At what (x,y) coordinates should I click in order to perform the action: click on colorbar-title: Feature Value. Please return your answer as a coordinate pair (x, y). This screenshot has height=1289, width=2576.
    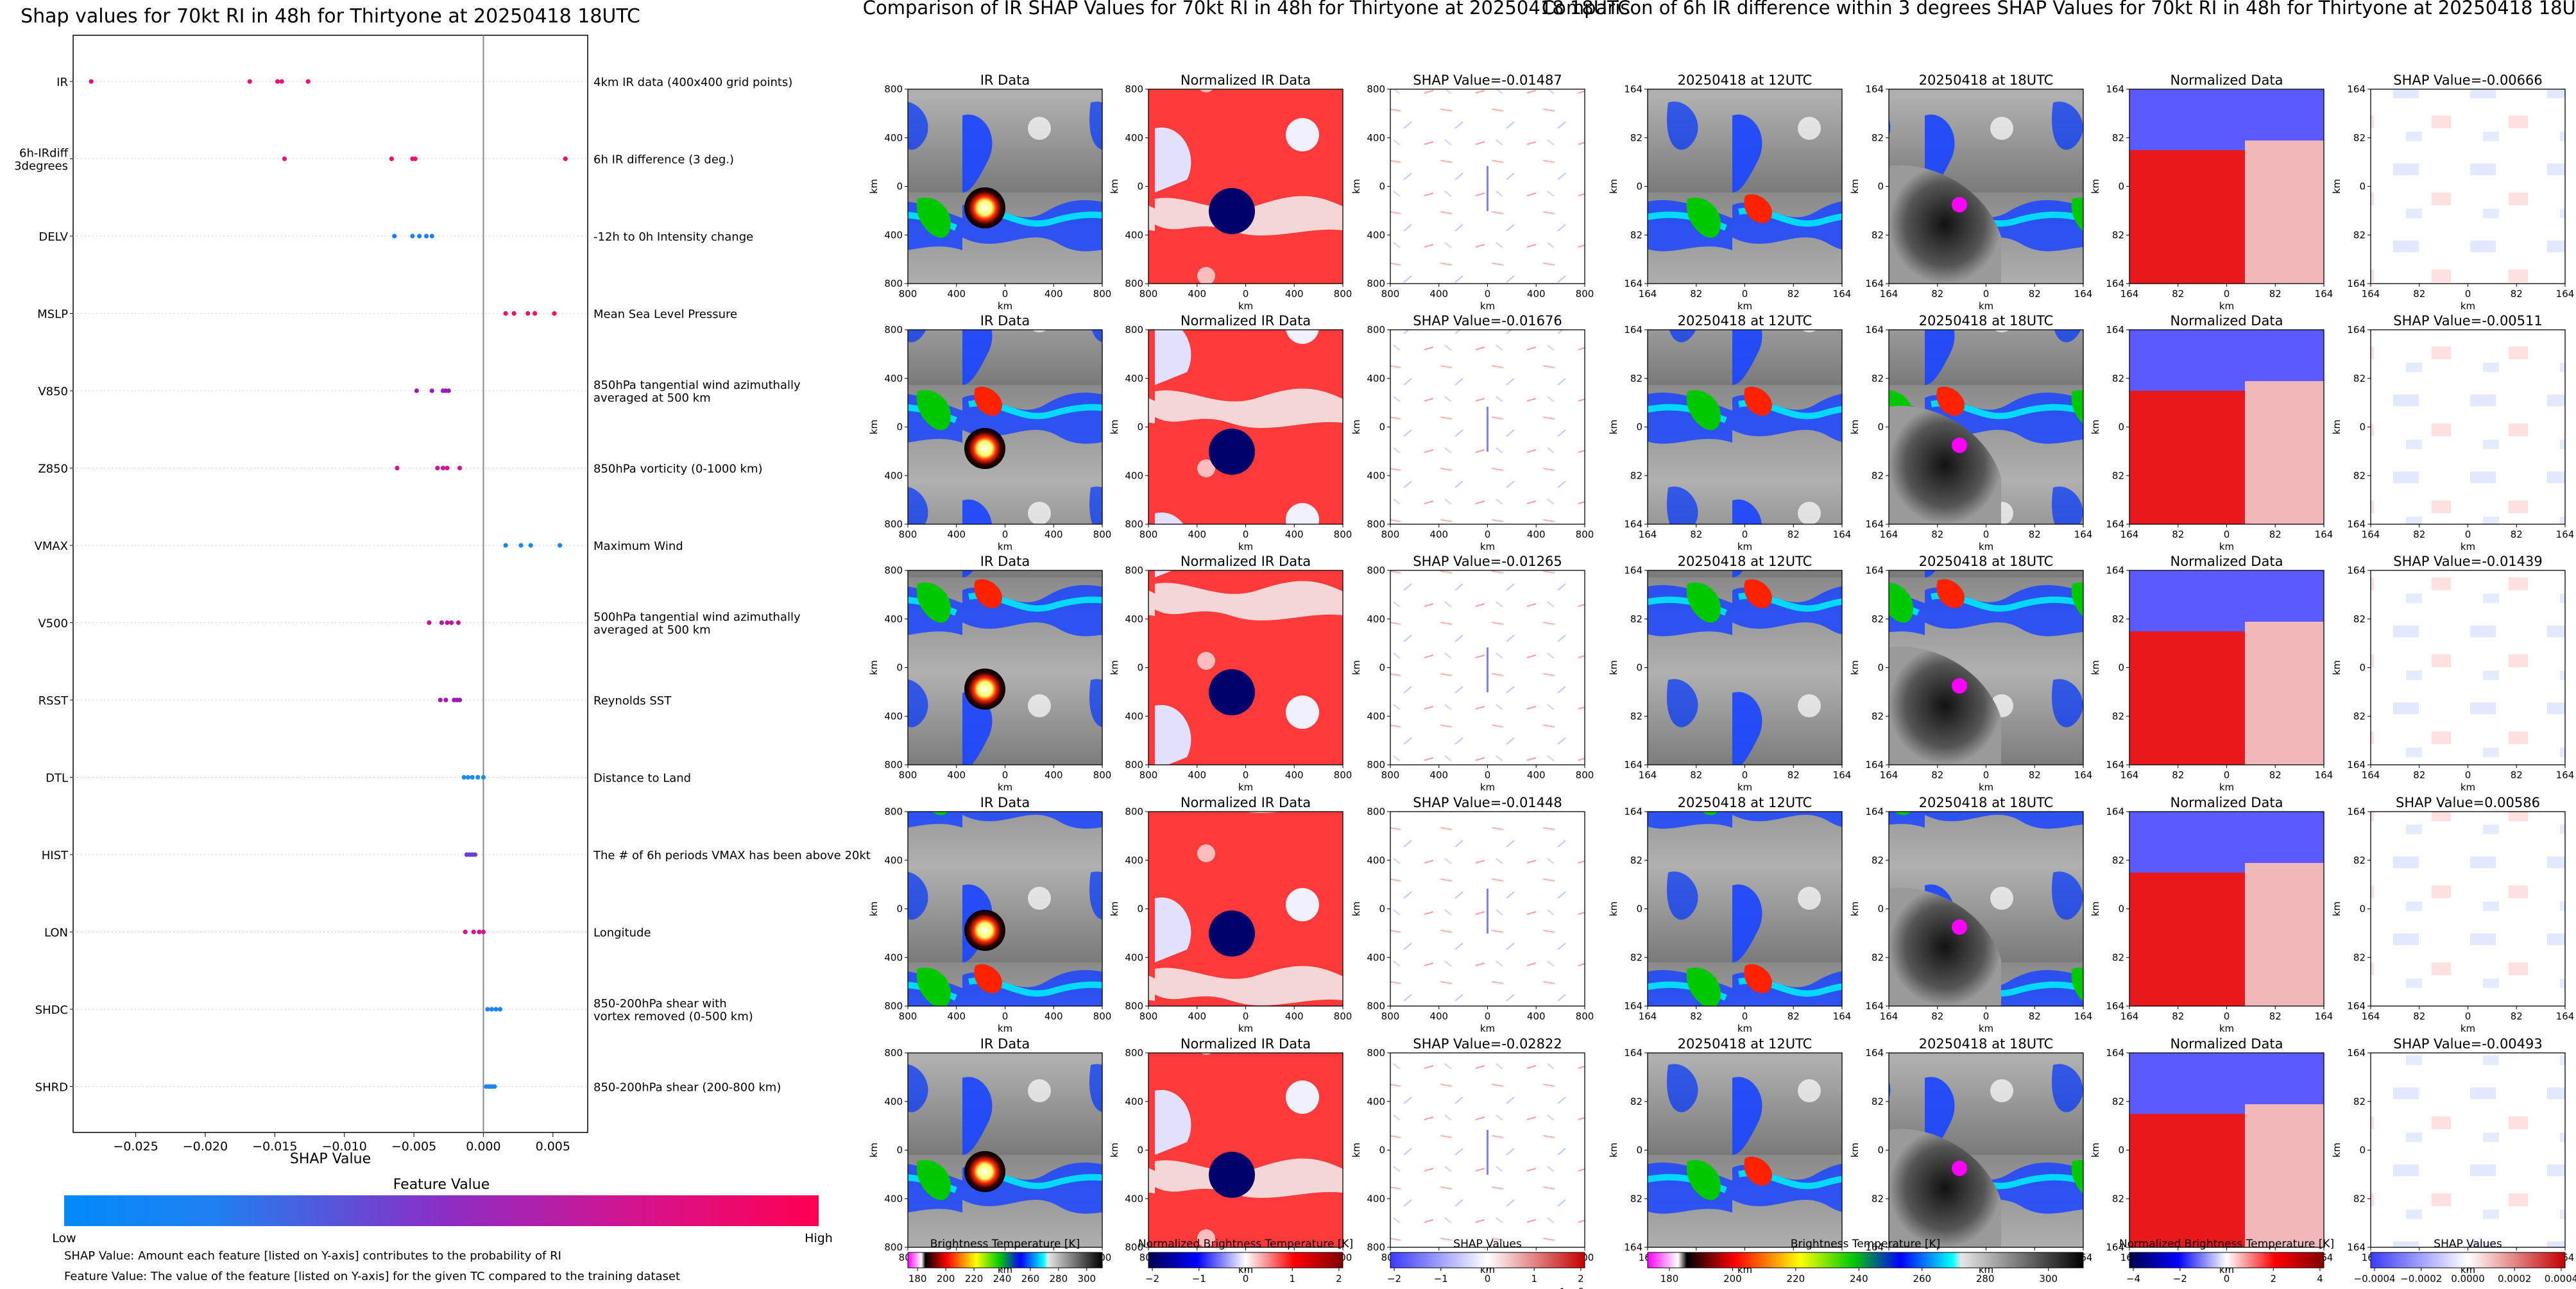
    Looking at the image, I should click on (441, 1185).